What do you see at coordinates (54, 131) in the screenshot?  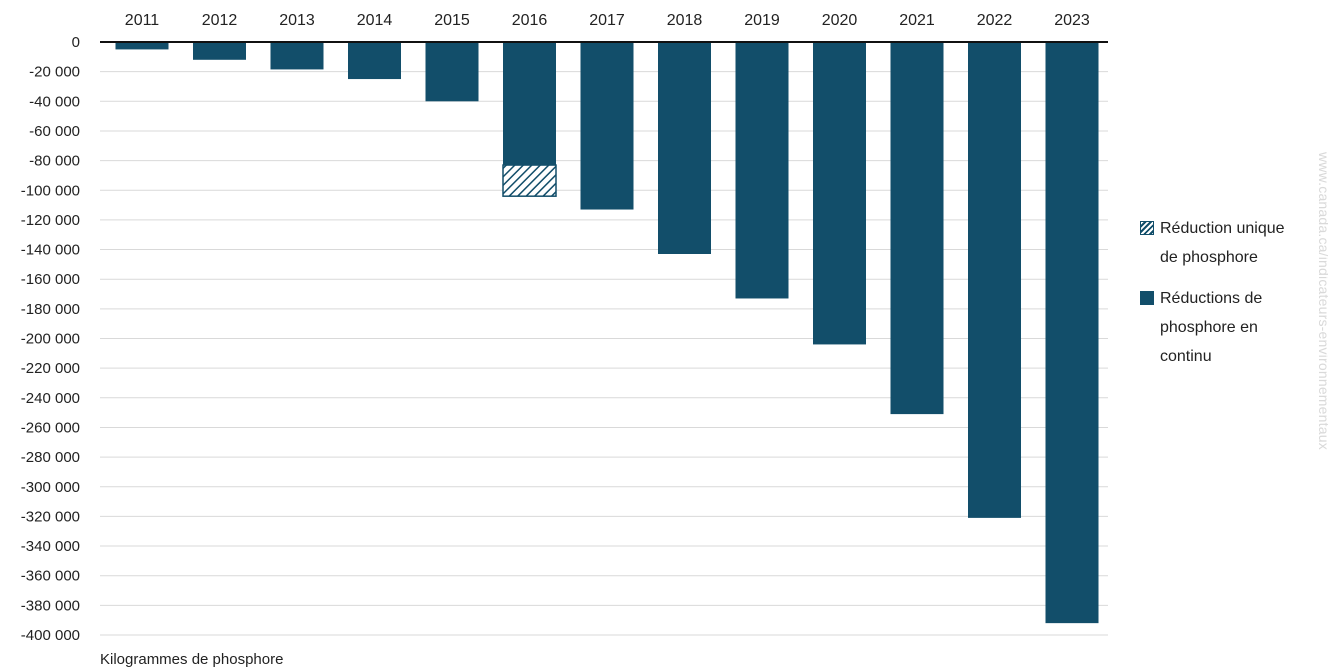 I see `y-tick-label: -60 000` at bounding box center [54, 131].